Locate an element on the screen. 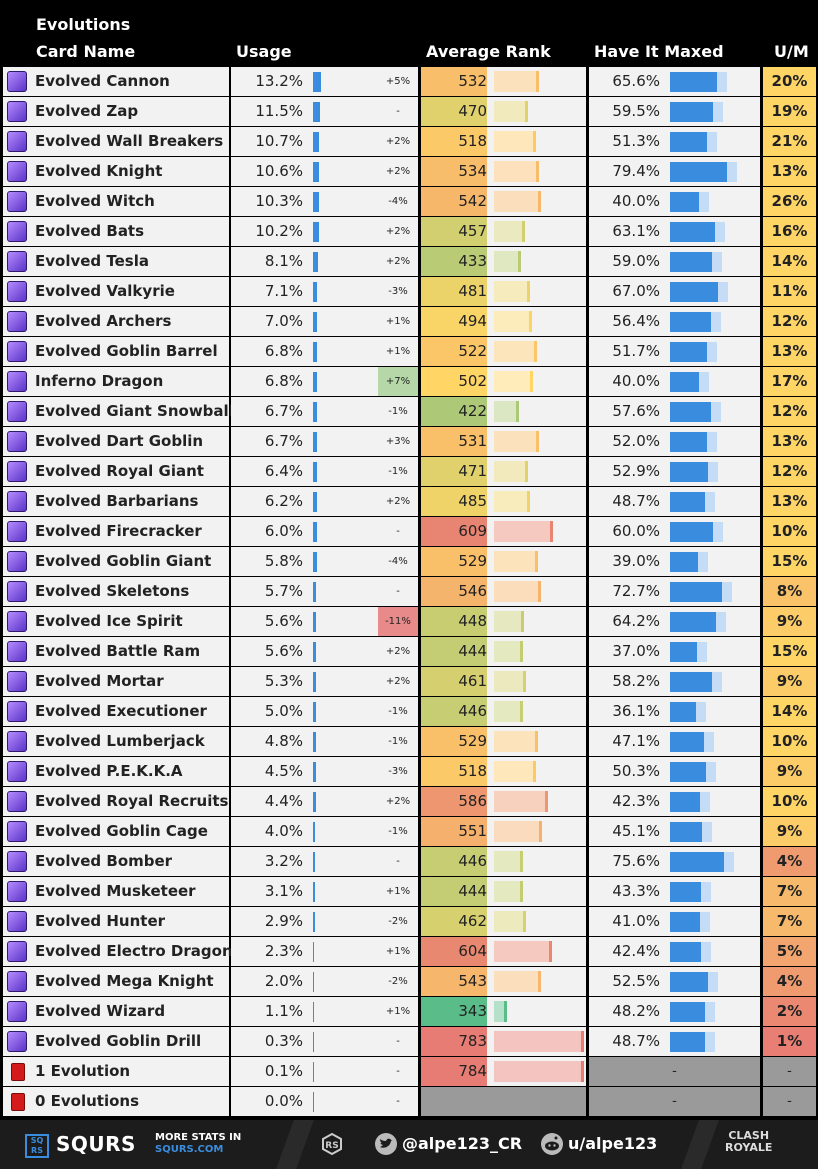  reddit-icon is located at coordinates (552, 1144).